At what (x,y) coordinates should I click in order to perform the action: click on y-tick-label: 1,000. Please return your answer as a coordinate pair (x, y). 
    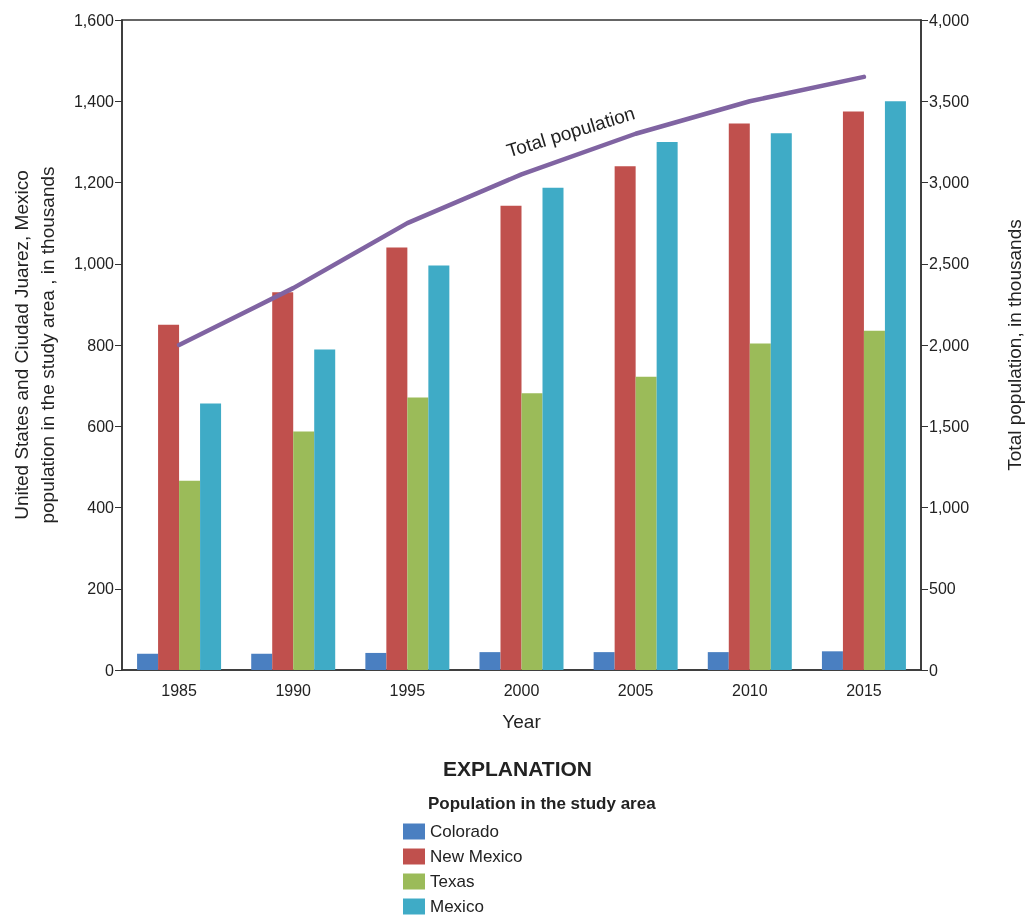
    Looking at the image, I should click on (94, 264).